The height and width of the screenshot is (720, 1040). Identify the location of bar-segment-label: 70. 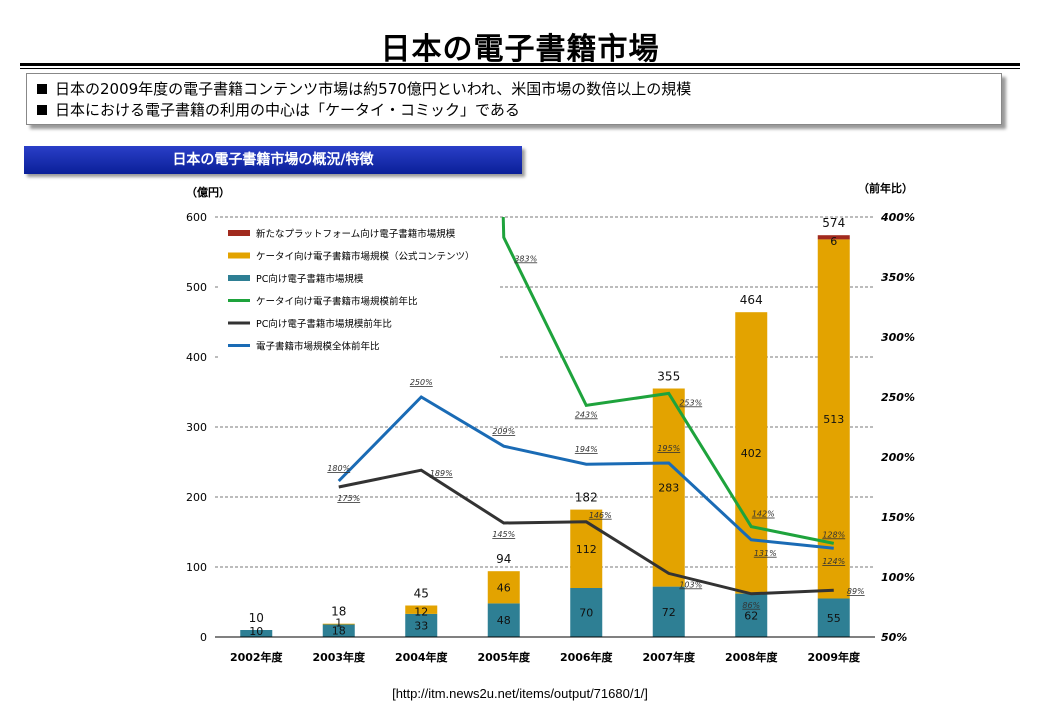
(586, 613).